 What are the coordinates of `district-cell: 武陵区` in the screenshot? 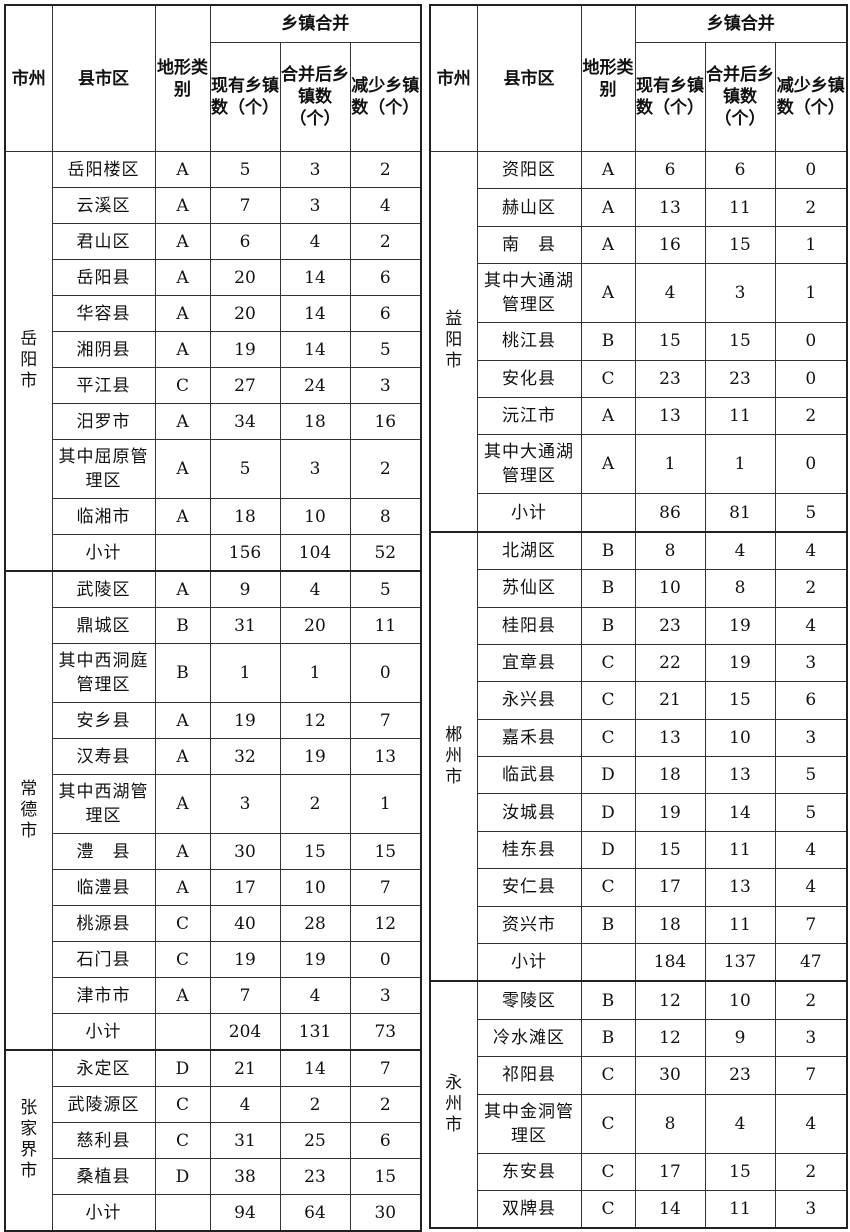 It's located at (103, 589).